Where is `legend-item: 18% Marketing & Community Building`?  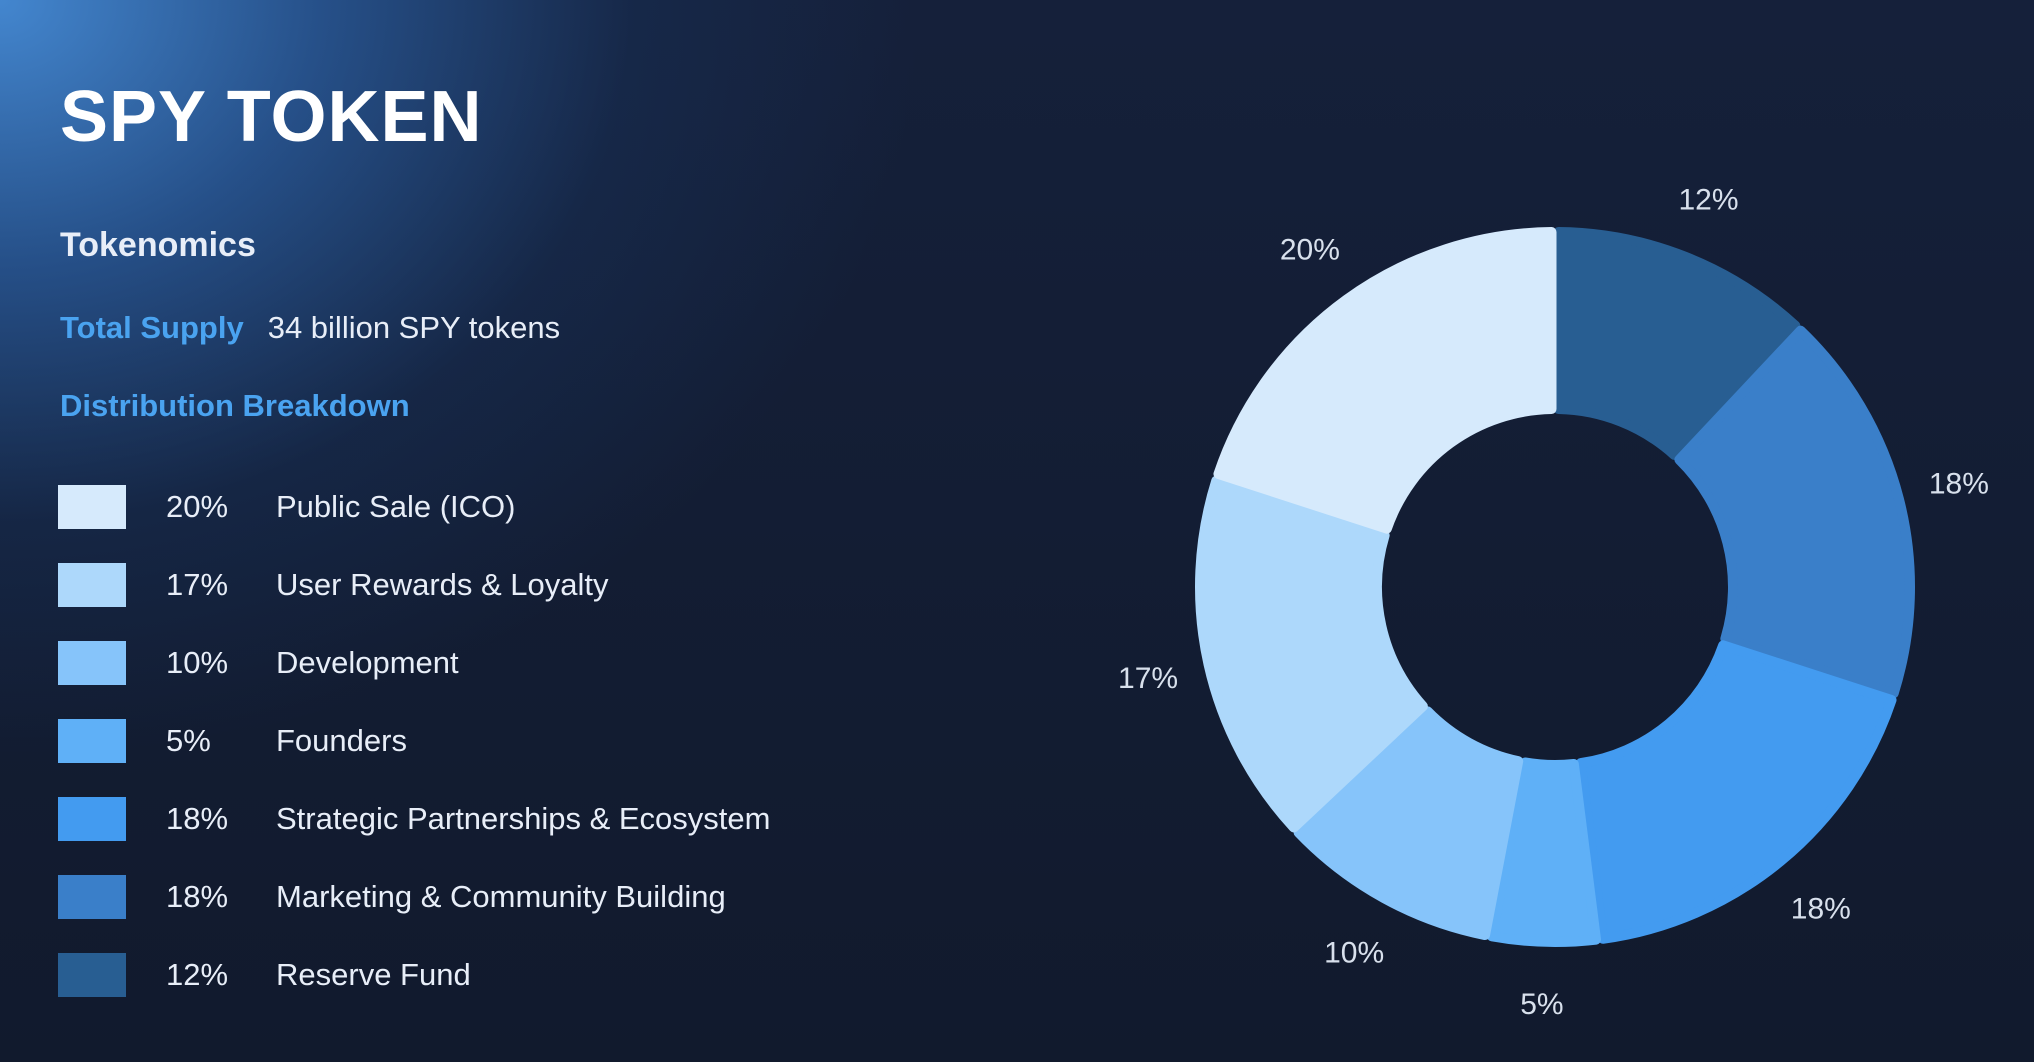
legend-item: 18% Marketing & Community Building is located at coordinates (392, 897).